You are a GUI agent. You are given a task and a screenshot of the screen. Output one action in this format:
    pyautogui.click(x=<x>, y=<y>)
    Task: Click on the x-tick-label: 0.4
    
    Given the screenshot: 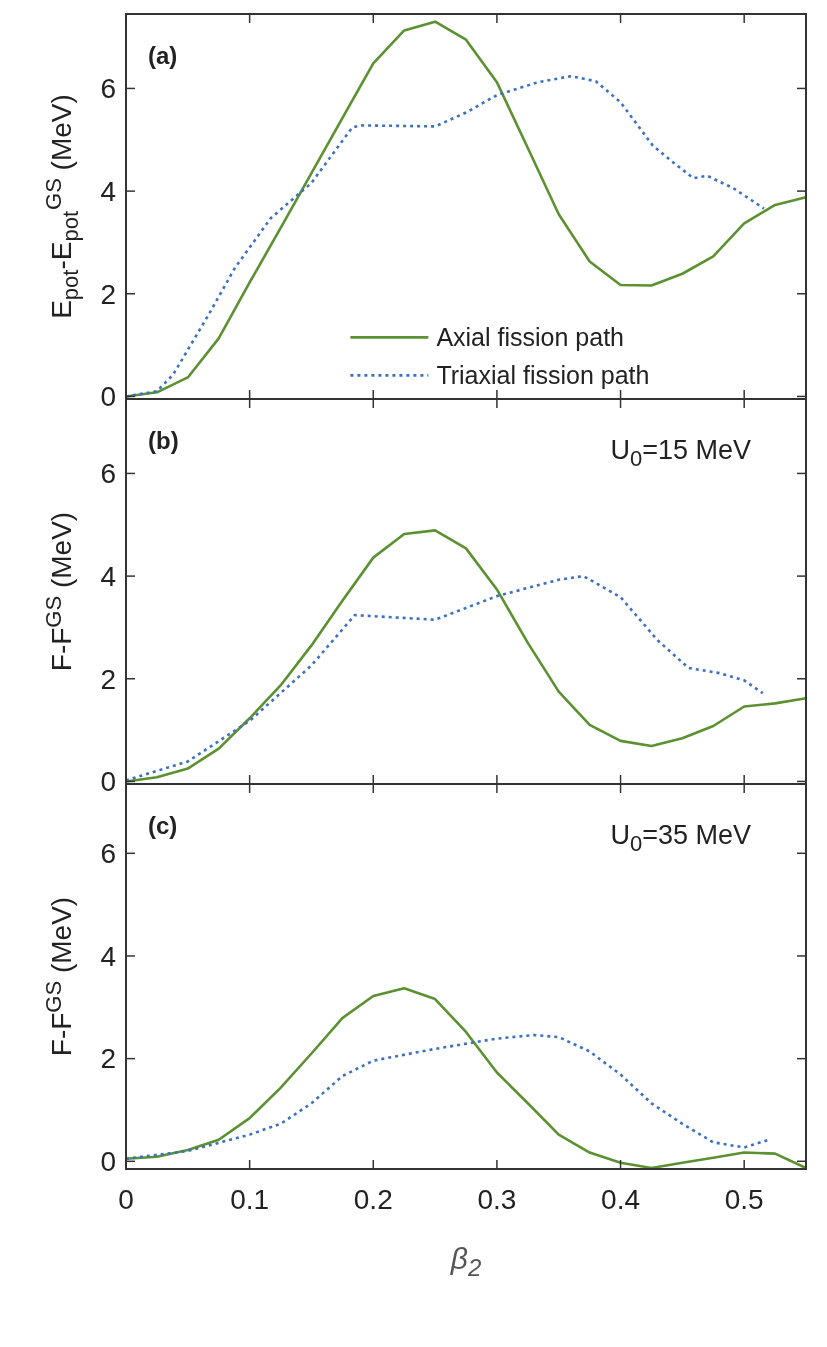 What is the action you would take?
    pyautogui.click(x=621, y=1199)
    